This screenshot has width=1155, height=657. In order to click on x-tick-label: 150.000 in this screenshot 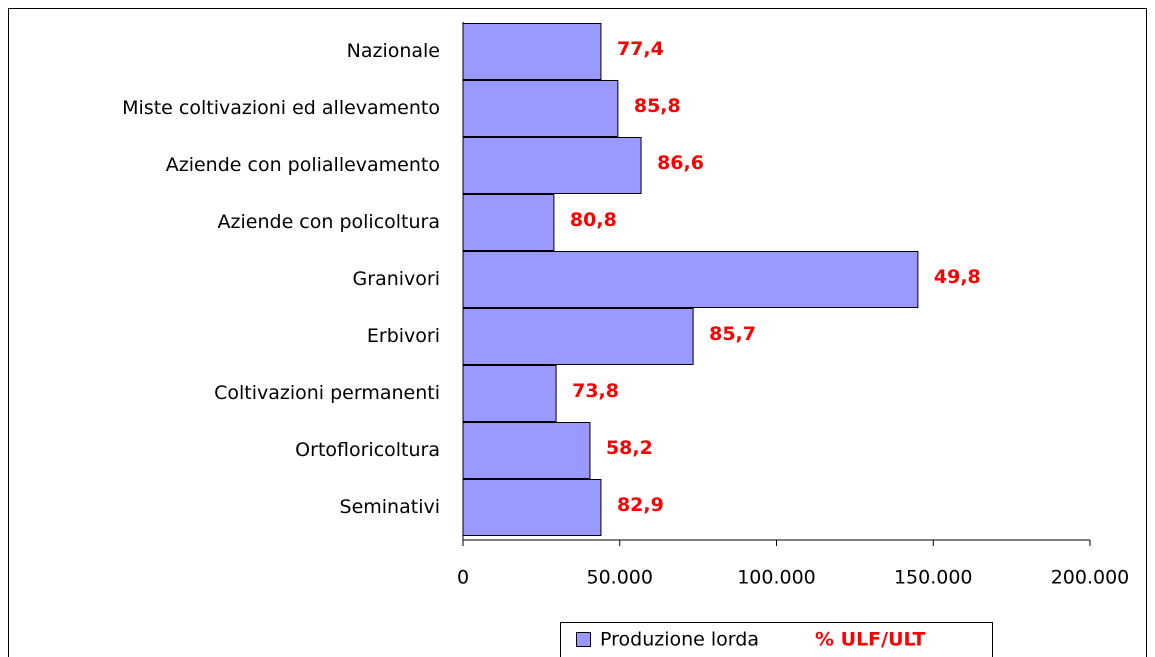, I will do `click(933, 578)`.